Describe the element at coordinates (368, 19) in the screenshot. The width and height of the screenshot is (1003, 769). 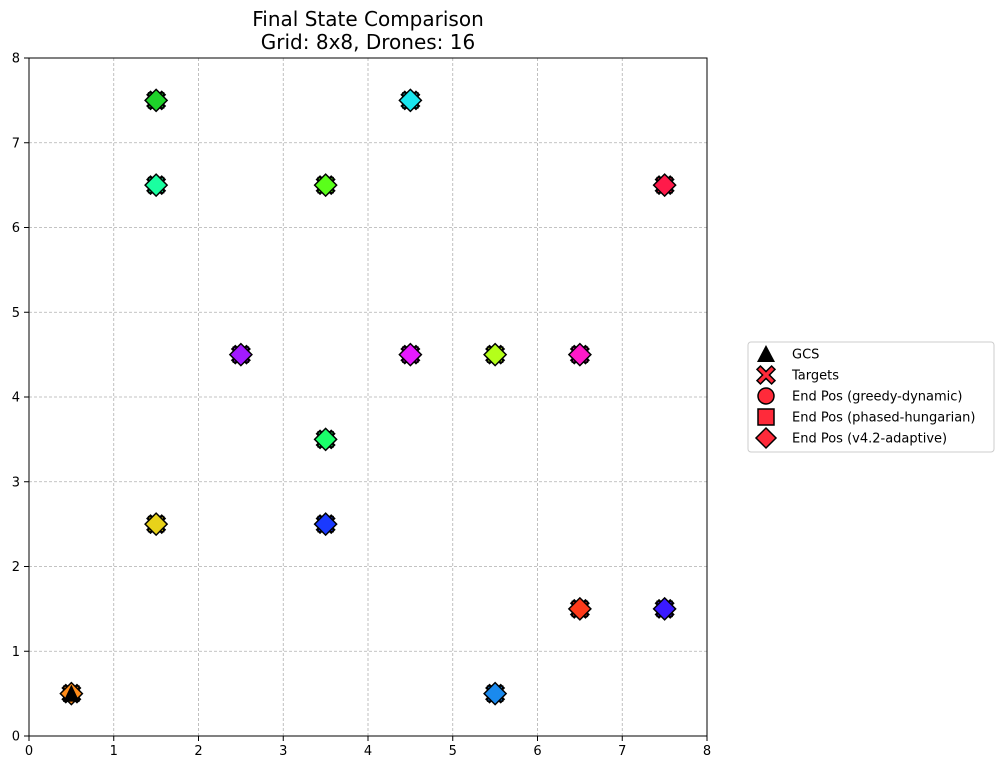
I see `chart-title-line1: Final State Comparison` at that location.